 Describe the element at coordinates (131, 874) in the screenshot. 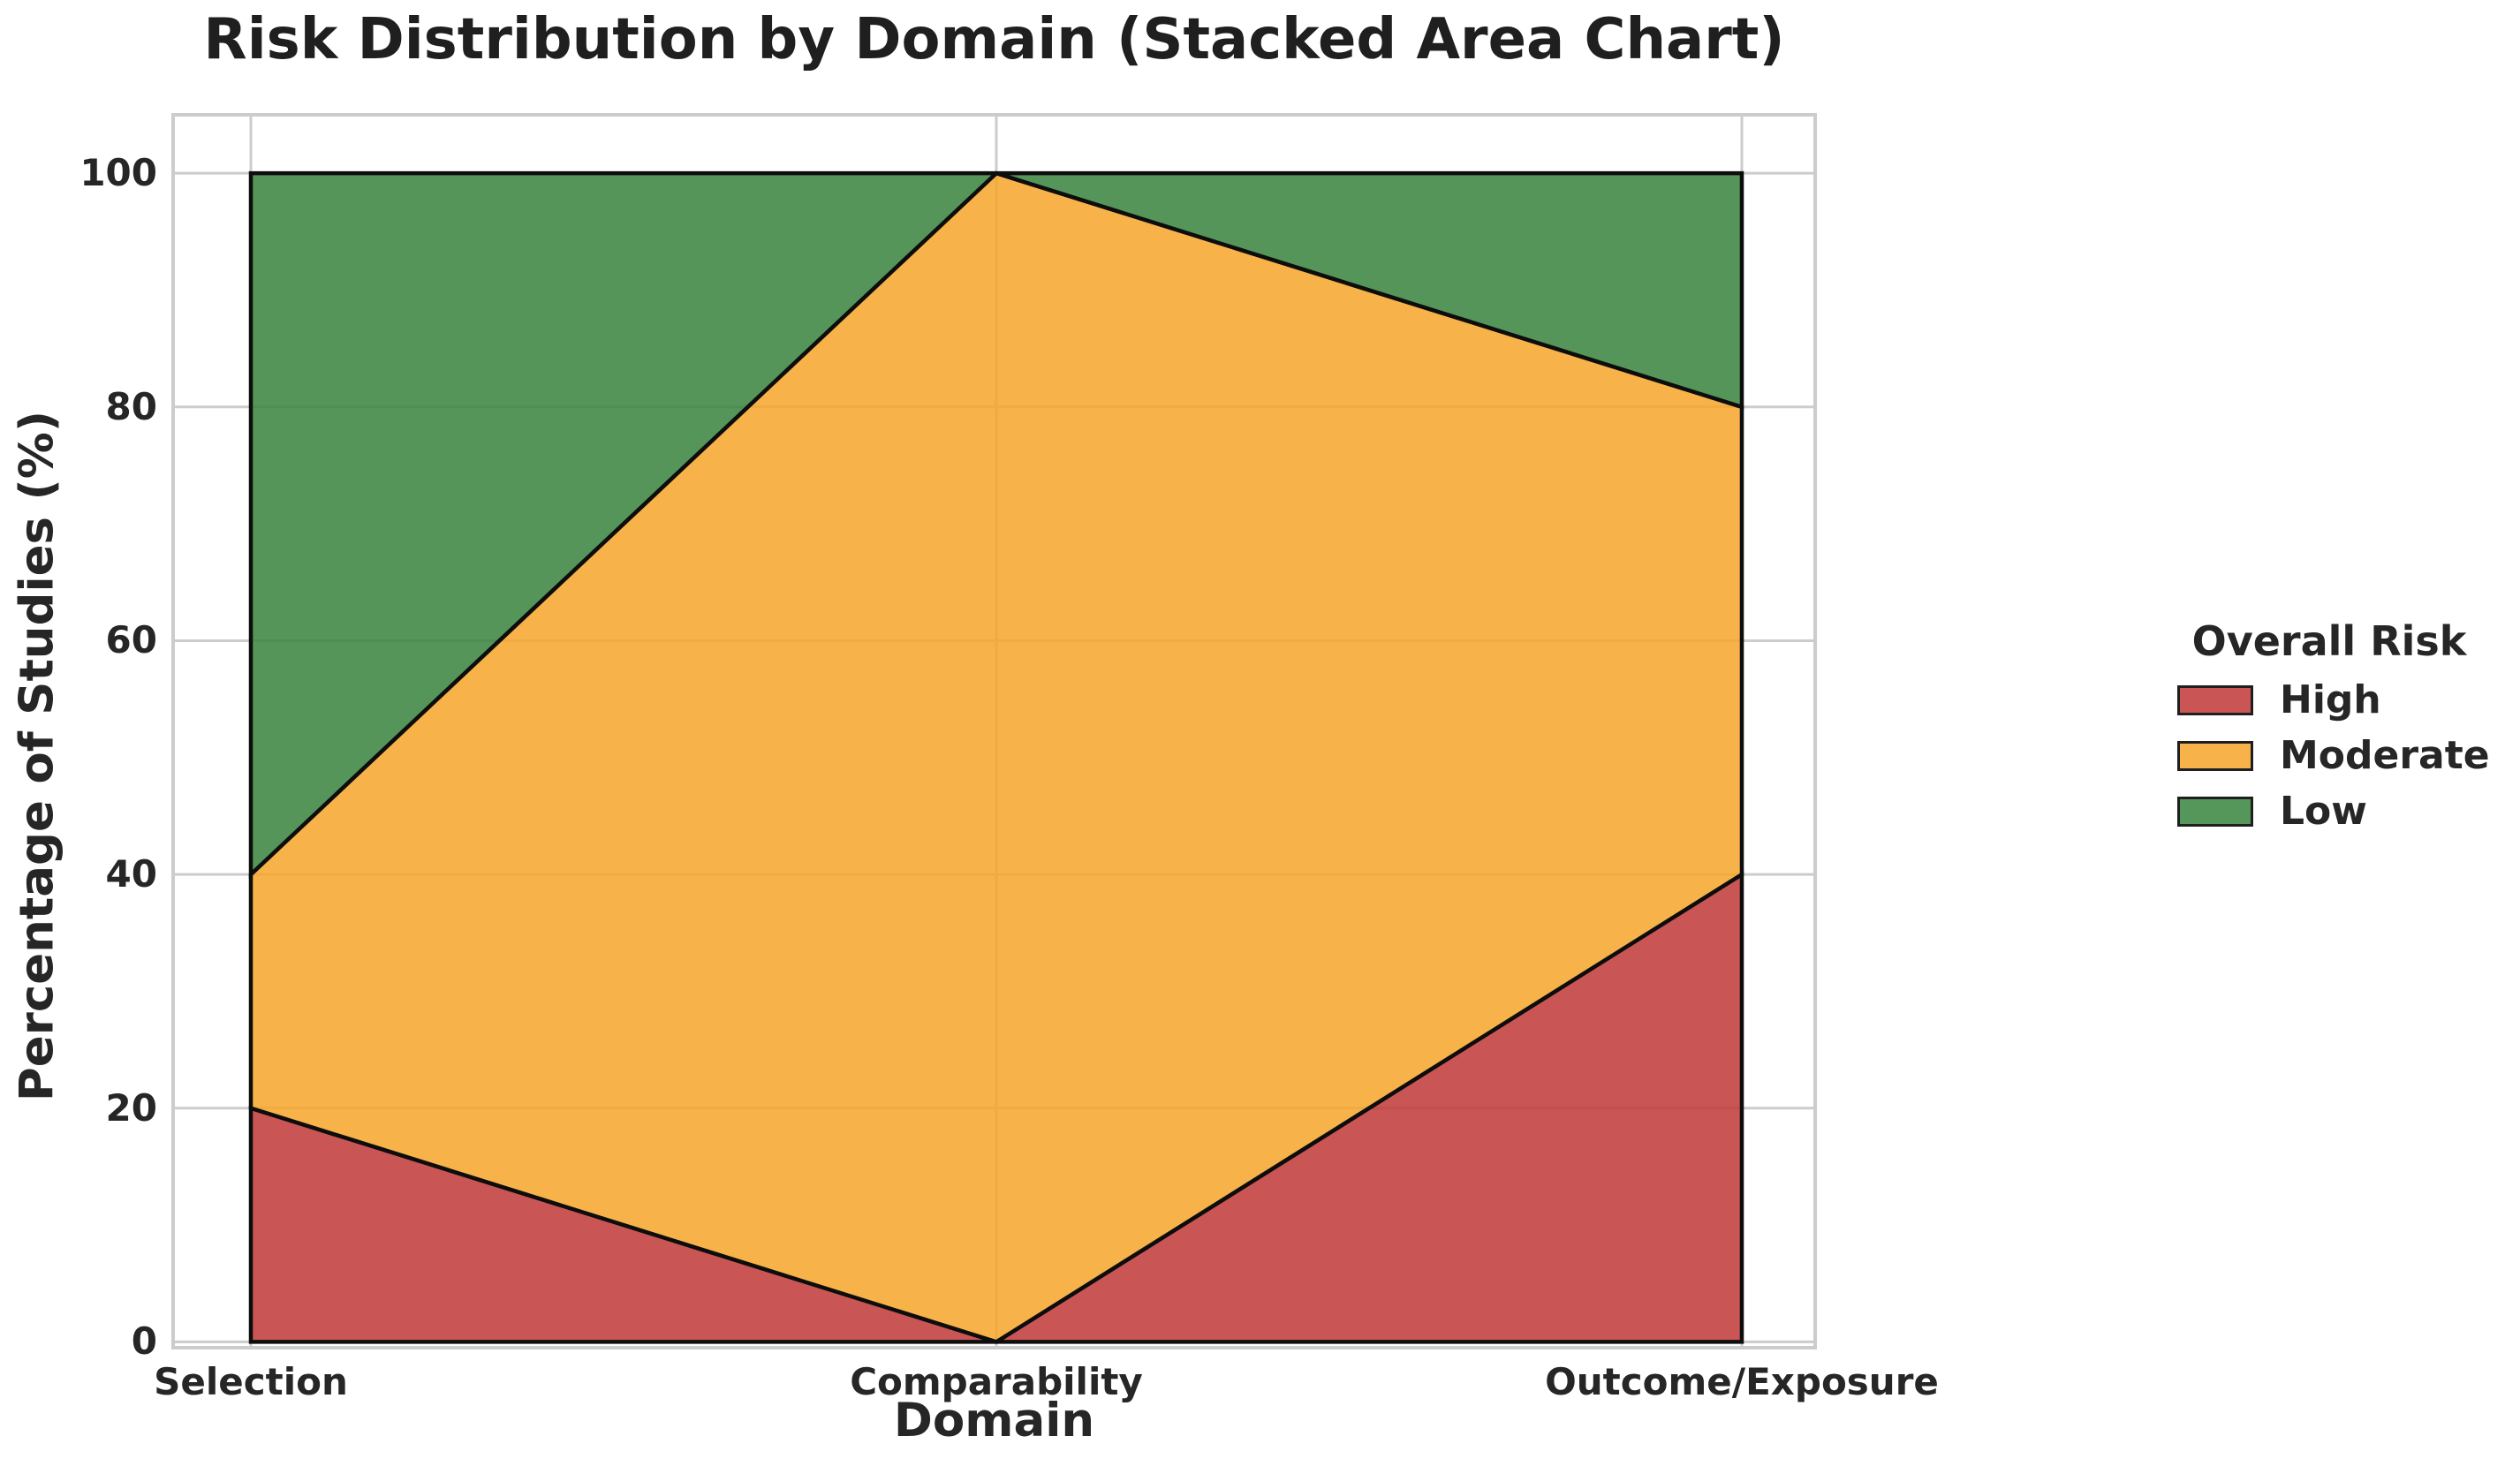

I see `y-tick-label: 40` at that location.